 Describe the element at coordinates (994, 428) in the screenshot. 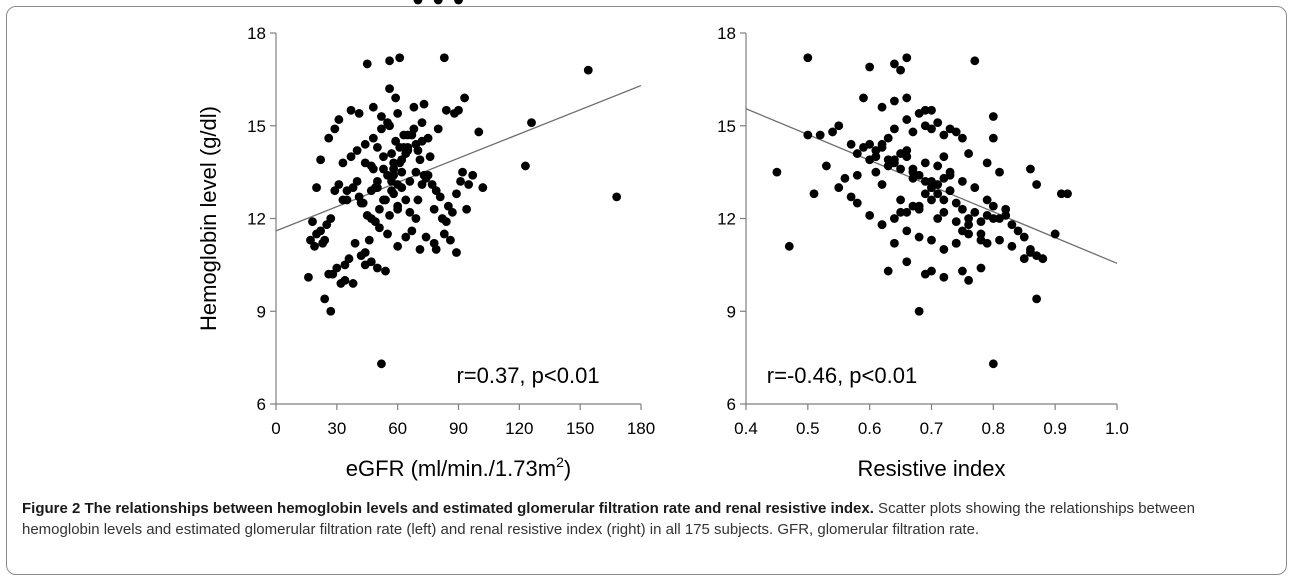

I see `x-tick-label: 0.8` at that location.